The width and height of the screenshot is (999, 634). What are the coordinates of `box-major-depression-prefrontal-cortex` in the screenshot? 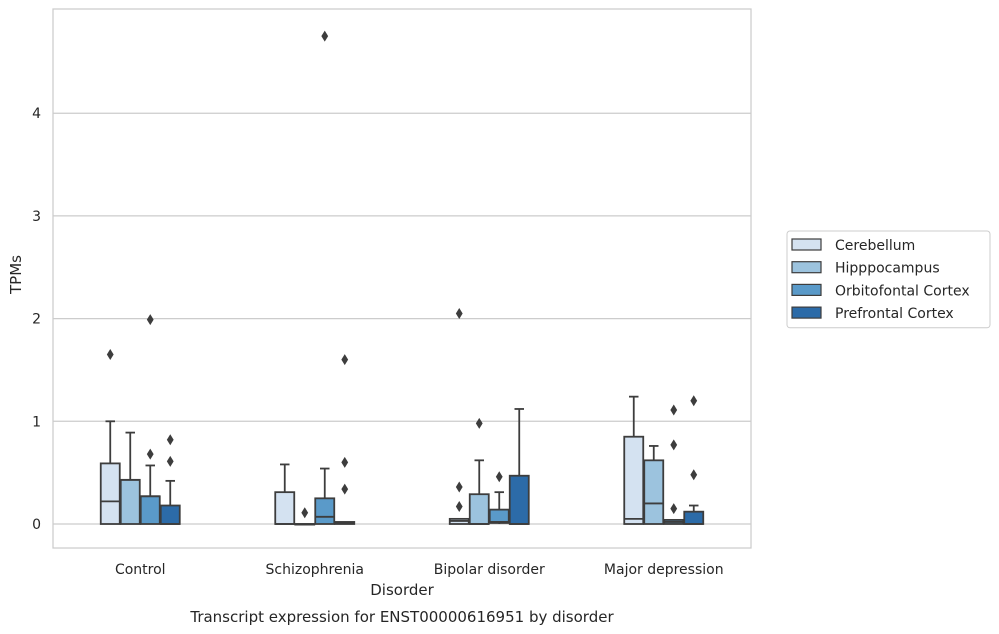 It's located at (694, 460).